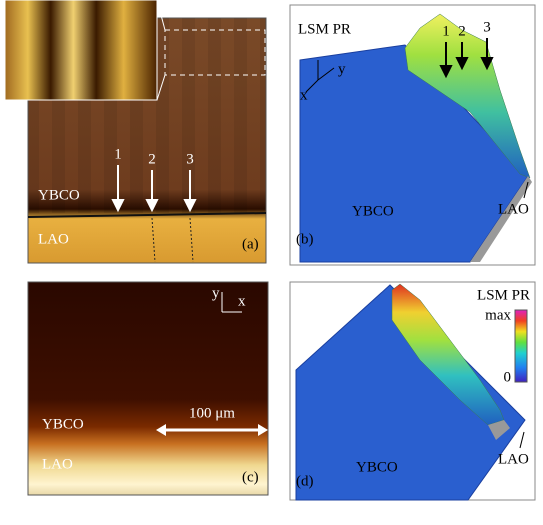  Describe the element at coordinates (503, 295) in the screenshot. I see `colorbar-title: LSM PR` at that location.